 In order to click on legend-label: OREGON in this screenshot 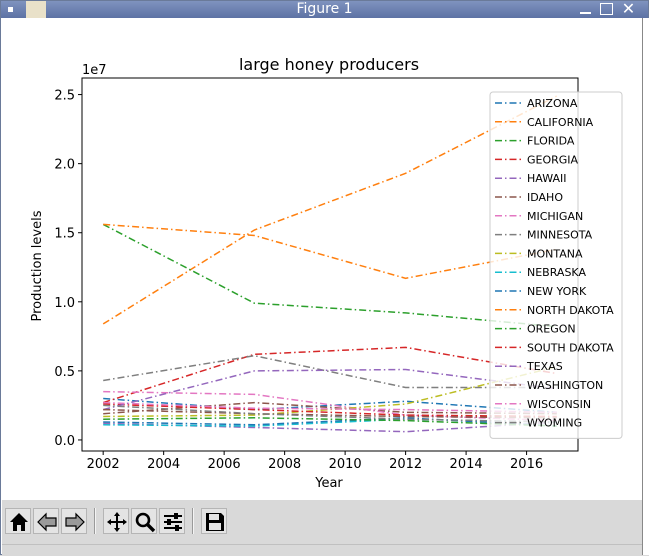, I will do `click(551, 329)`.